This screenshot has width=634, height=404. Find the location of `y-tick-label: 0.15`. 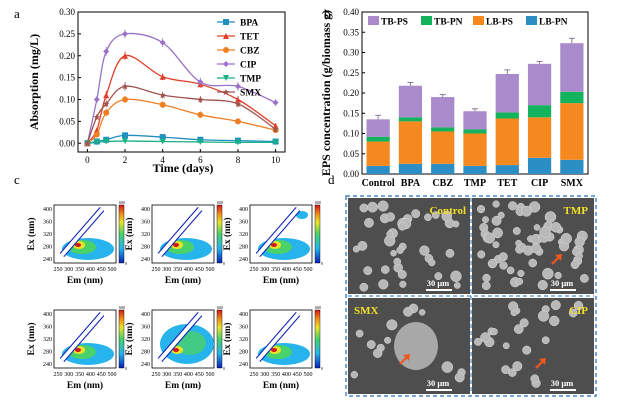

y-tick-label: 0.15 is located at coordinates (351, 113).